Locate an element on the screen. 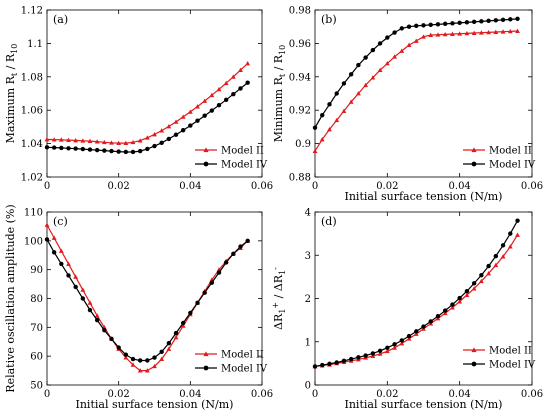  y-tick-label: 0.9 is located at coordinates (303, 144).